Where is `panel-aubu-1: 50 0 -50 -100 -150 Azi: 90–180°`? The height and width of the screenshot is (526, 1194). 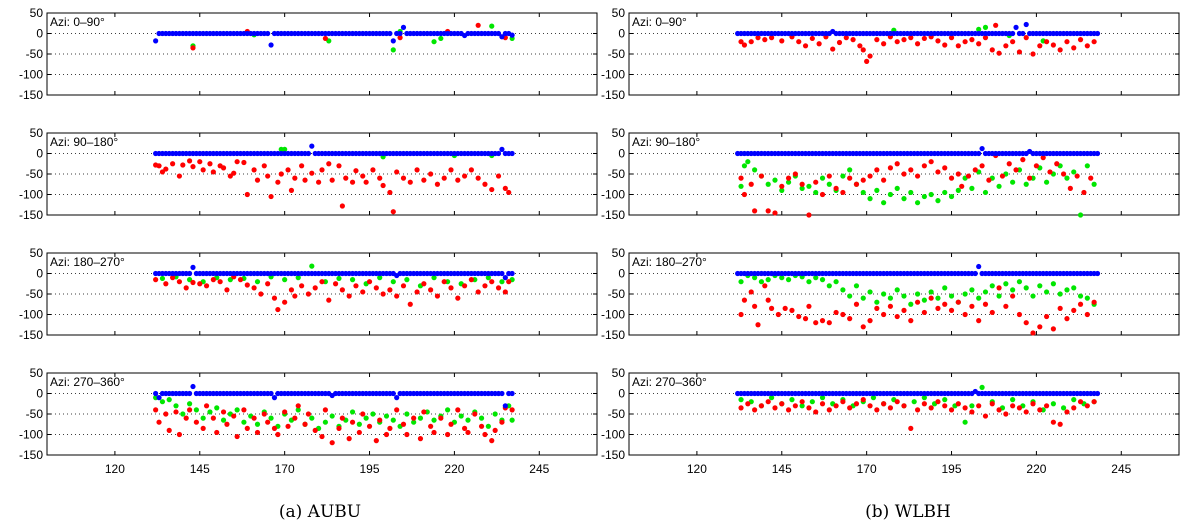
panel-aubu-1: 50 0 -50 -100 -150 Azi: 90–180° is located at coordinates (308, 174).